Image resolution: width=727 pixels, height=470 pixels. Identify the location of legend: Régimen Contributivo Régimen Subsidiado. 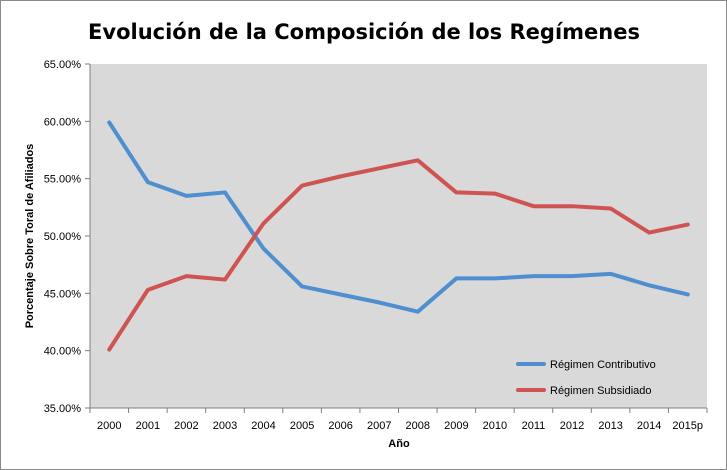
(586, 378).